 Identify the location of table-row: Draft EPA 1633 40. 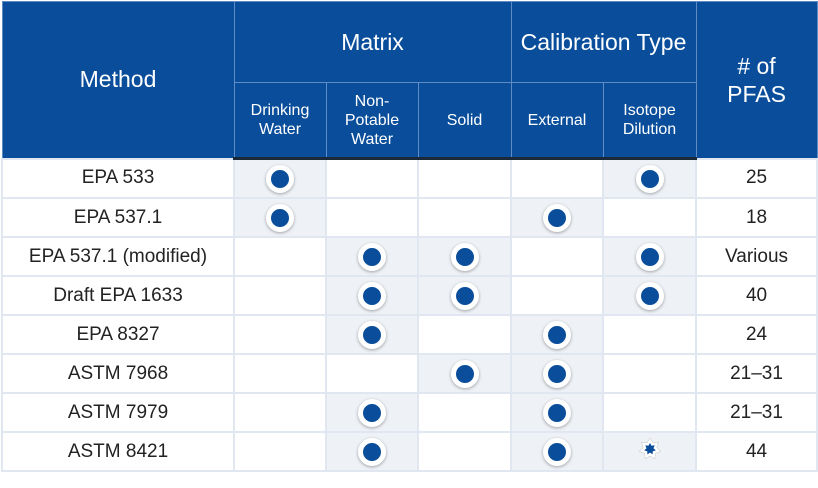
(409, 295).